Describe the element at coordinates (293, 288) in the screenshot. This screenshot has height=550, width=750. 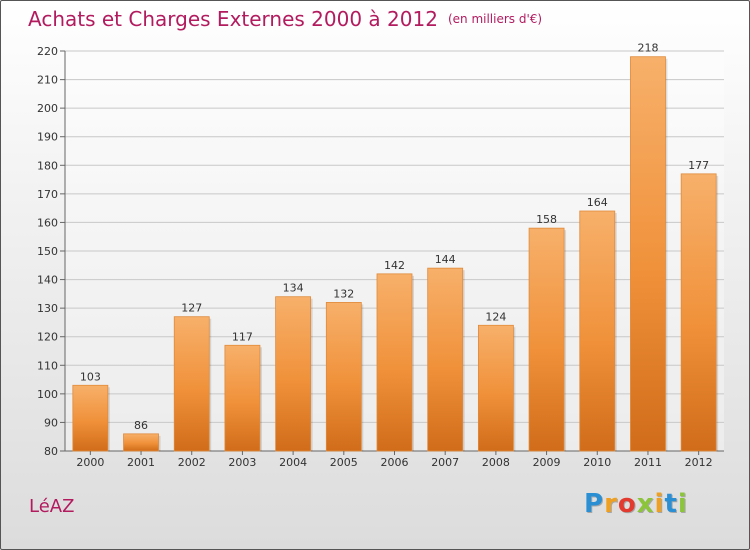
I see `bar-value-label: 134` at that location.